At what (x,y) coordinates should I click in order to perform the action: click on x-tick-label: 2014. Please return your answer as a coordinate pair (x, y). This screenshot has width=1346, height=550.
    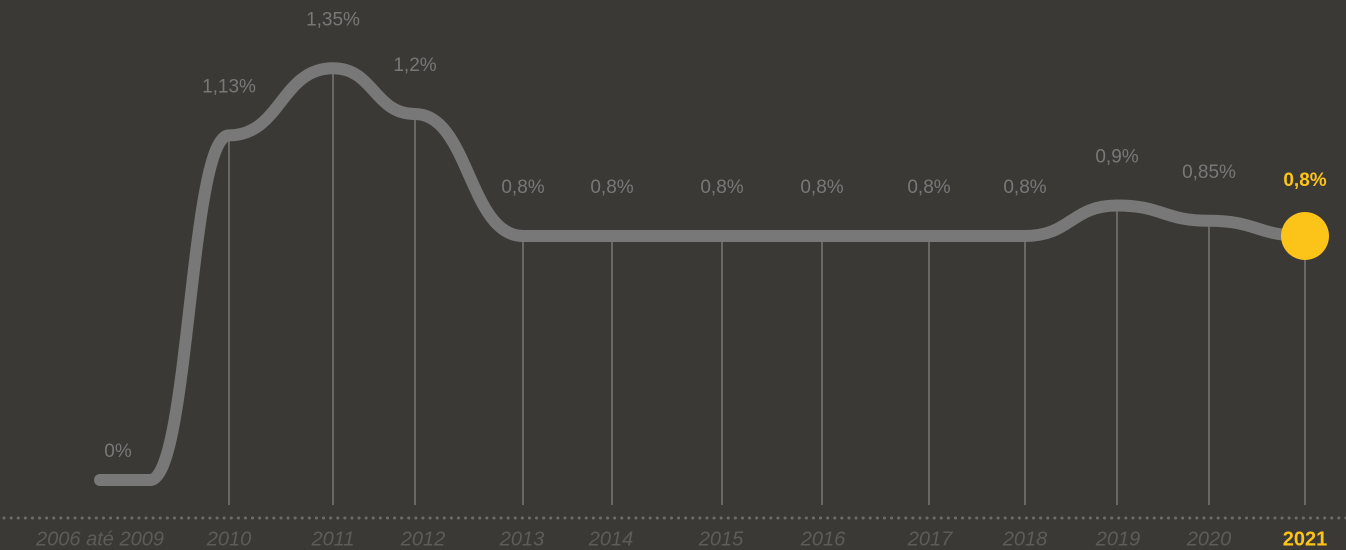
    Looking at the image, I should click on (611, 539).